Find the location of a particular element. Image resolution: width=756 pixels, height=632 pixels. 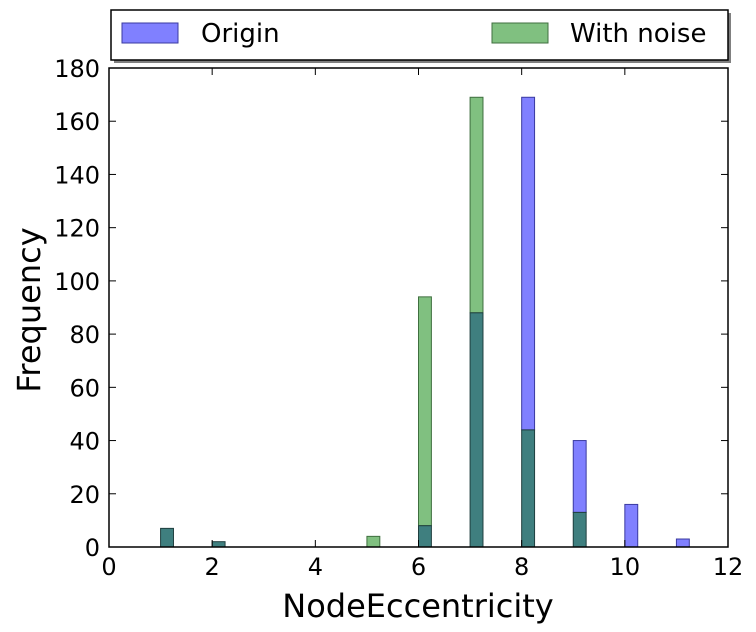

x-tick-label-0: 0 is located at coordinates (108, 567).